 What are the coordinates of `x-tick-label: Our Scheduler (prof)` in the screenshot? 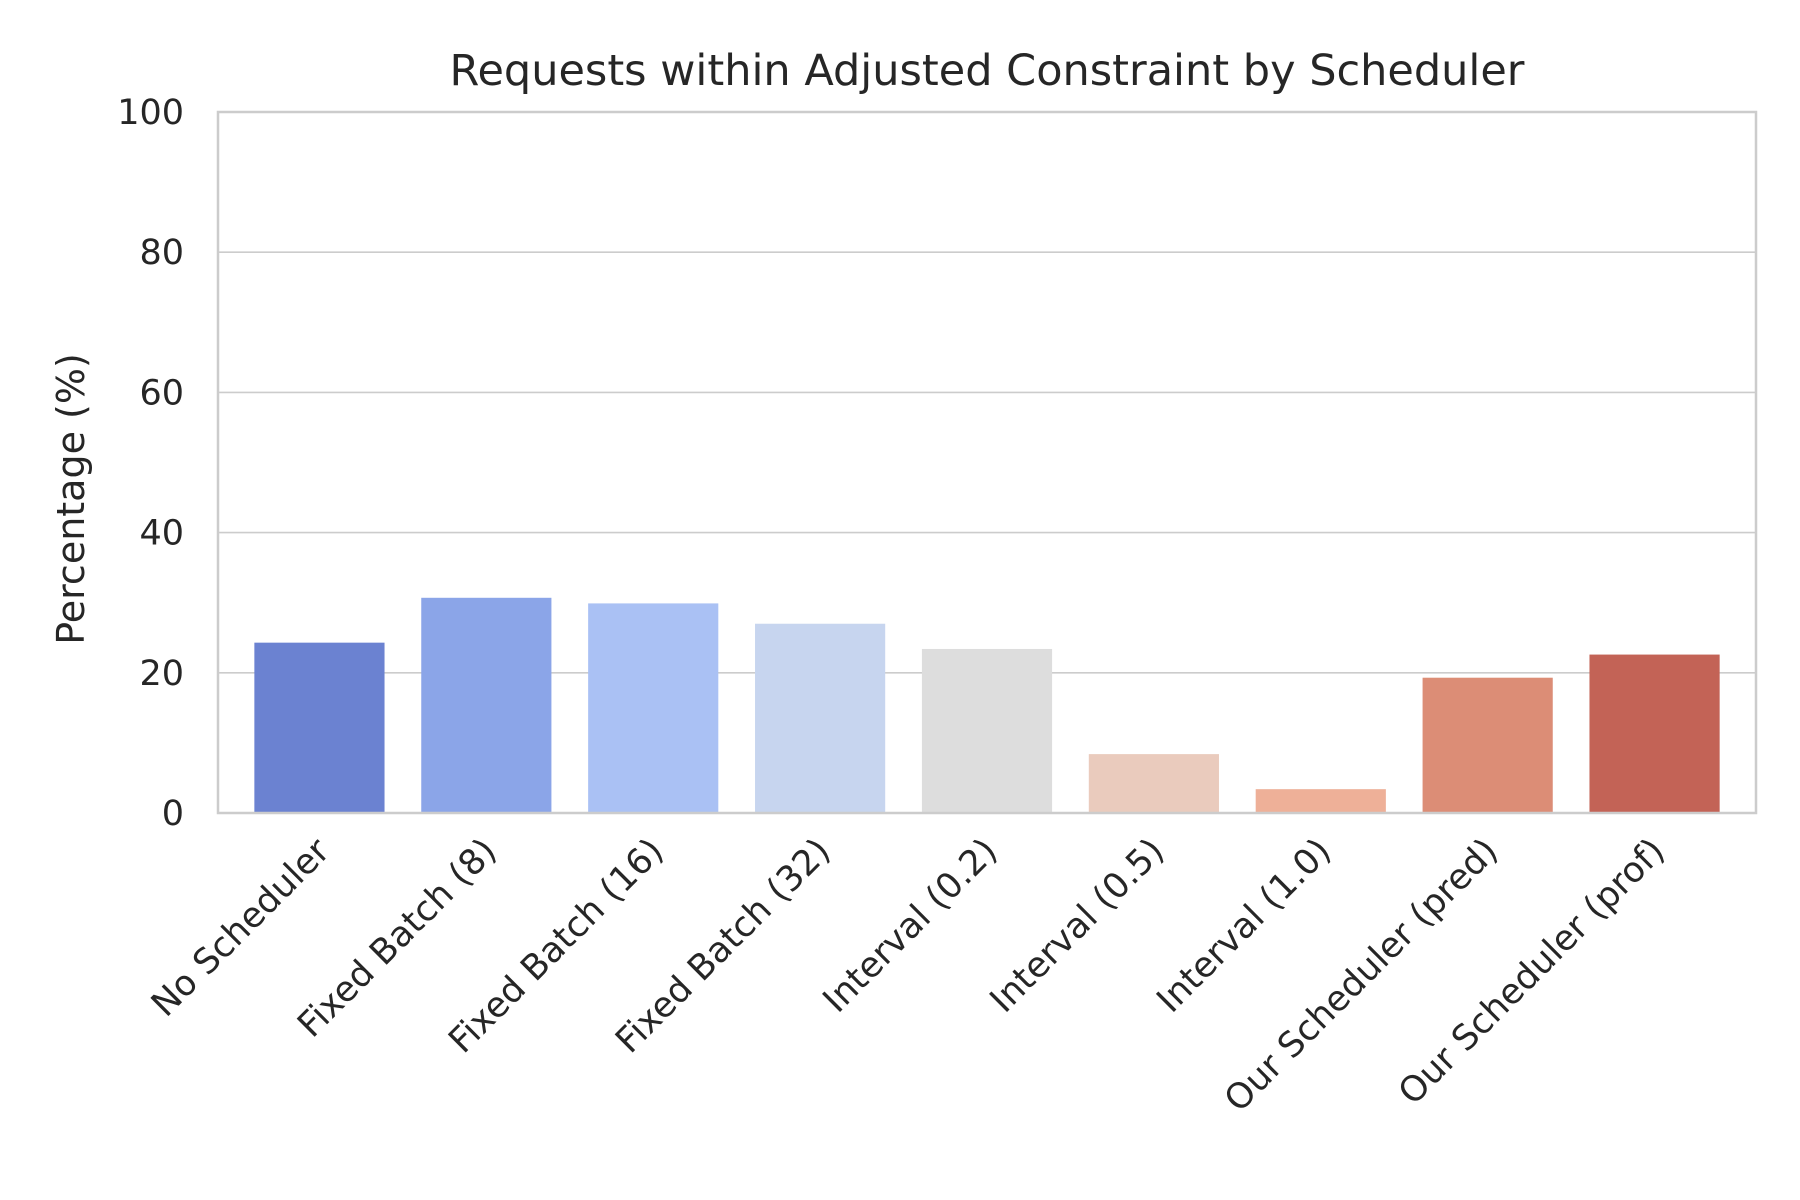 It's located at (1532, 972).